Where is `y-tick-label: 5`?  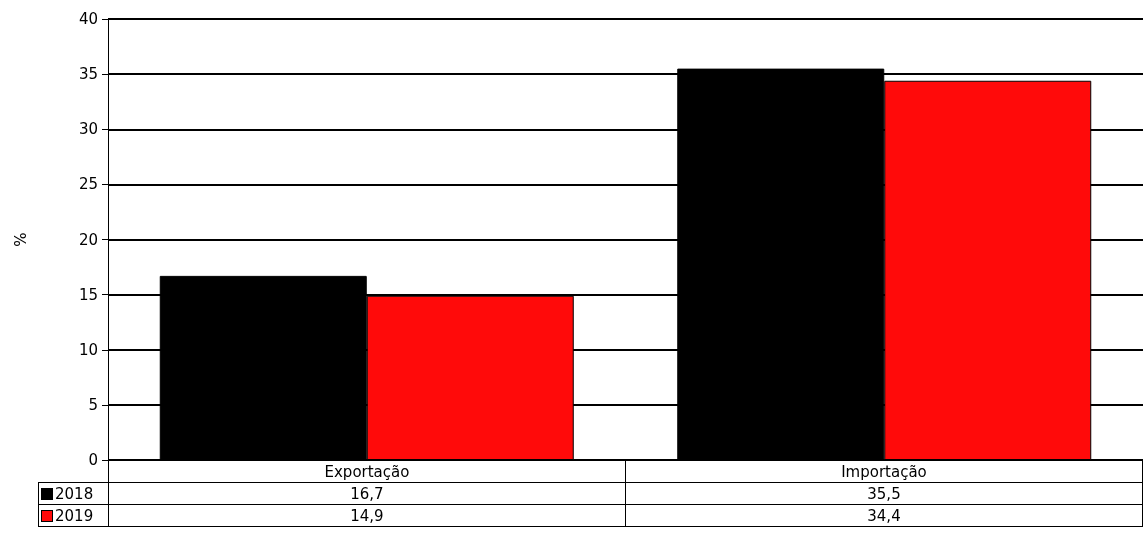 y-tick-label: 5 is located at coordinates (93, 404).